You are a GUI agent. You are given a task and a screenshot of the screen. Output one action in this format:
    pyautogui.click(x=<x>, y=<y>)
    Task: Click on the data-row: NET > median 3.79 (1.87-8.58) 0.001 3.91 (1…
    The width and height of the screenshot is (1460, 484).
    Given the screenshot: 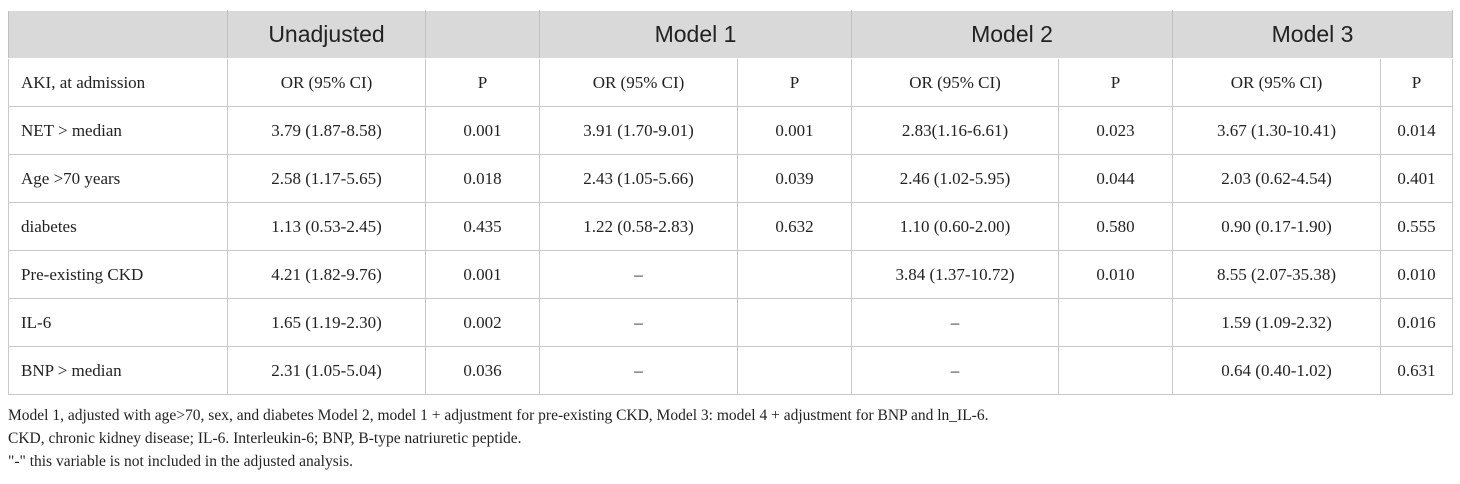 What is the action you would take?
    pyautogui.click(x=731, y=130)
    